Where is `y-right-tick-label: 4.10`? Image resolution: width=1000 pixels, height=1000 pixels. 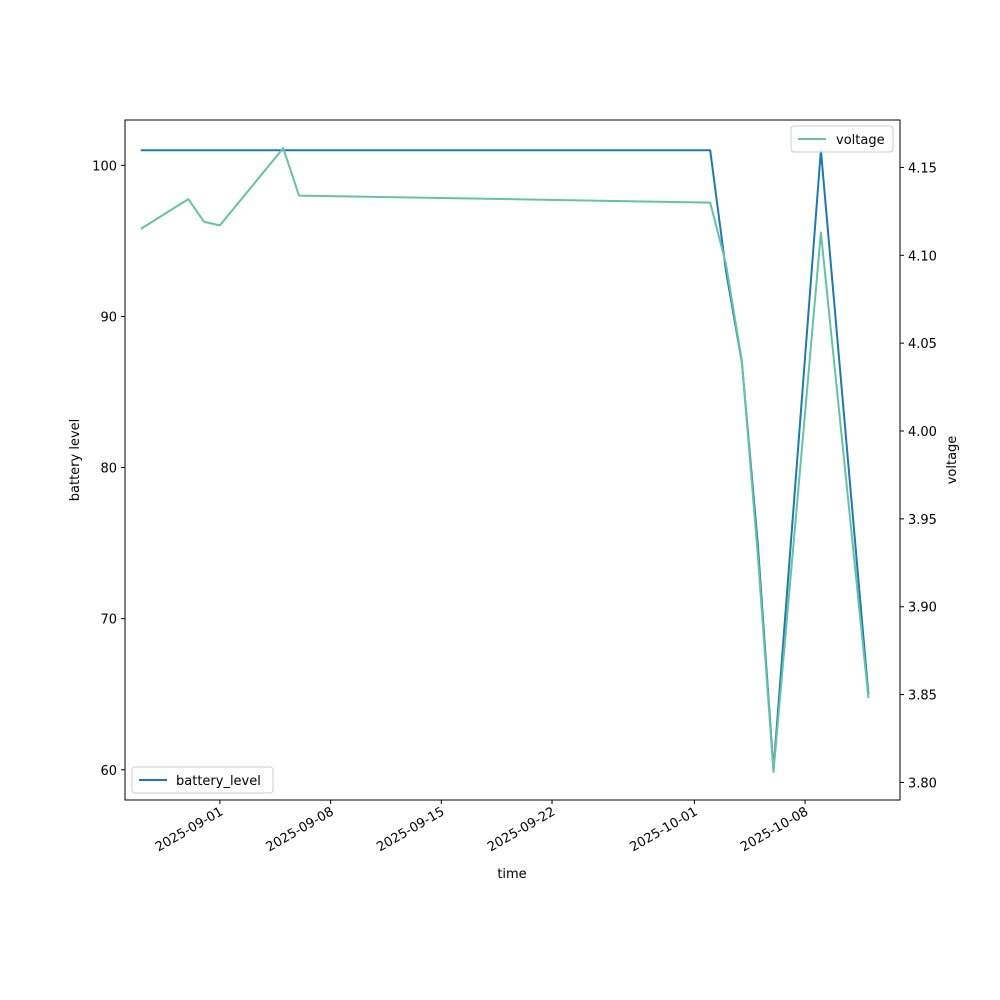 y-right-tick-label: 4.10 is located at coordinates (922, 256).